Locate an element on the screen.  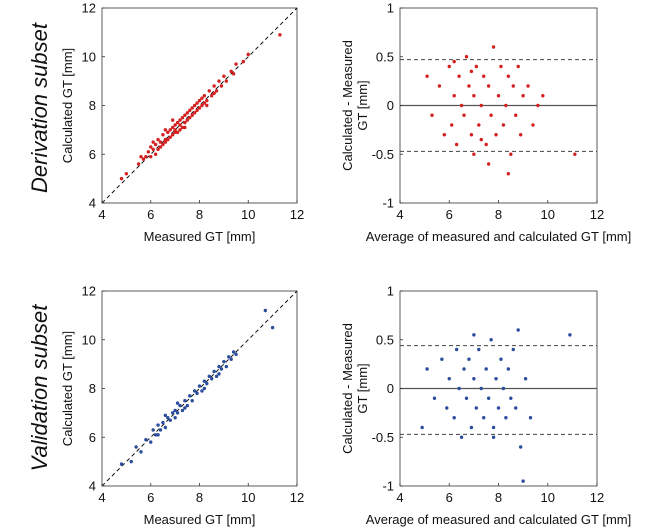
y-tick-label: -1 is located at coordinates (388, 203).